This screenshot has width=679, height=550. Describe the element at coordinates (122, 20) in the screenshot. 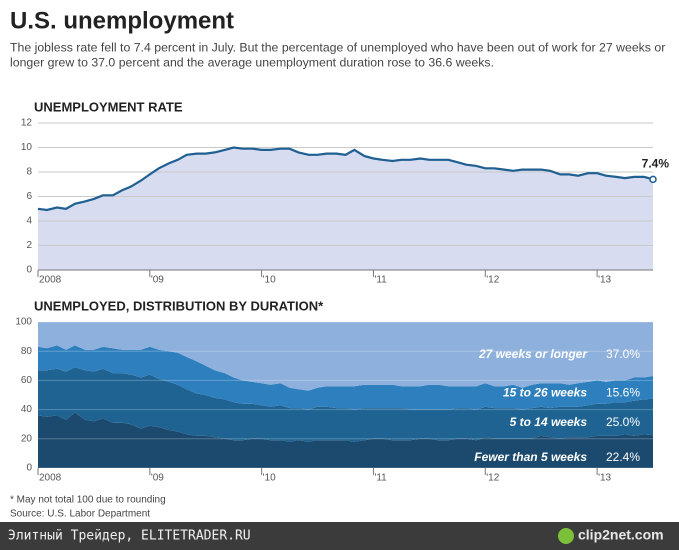

I see `page-title: U.S. unemployment` at that location.